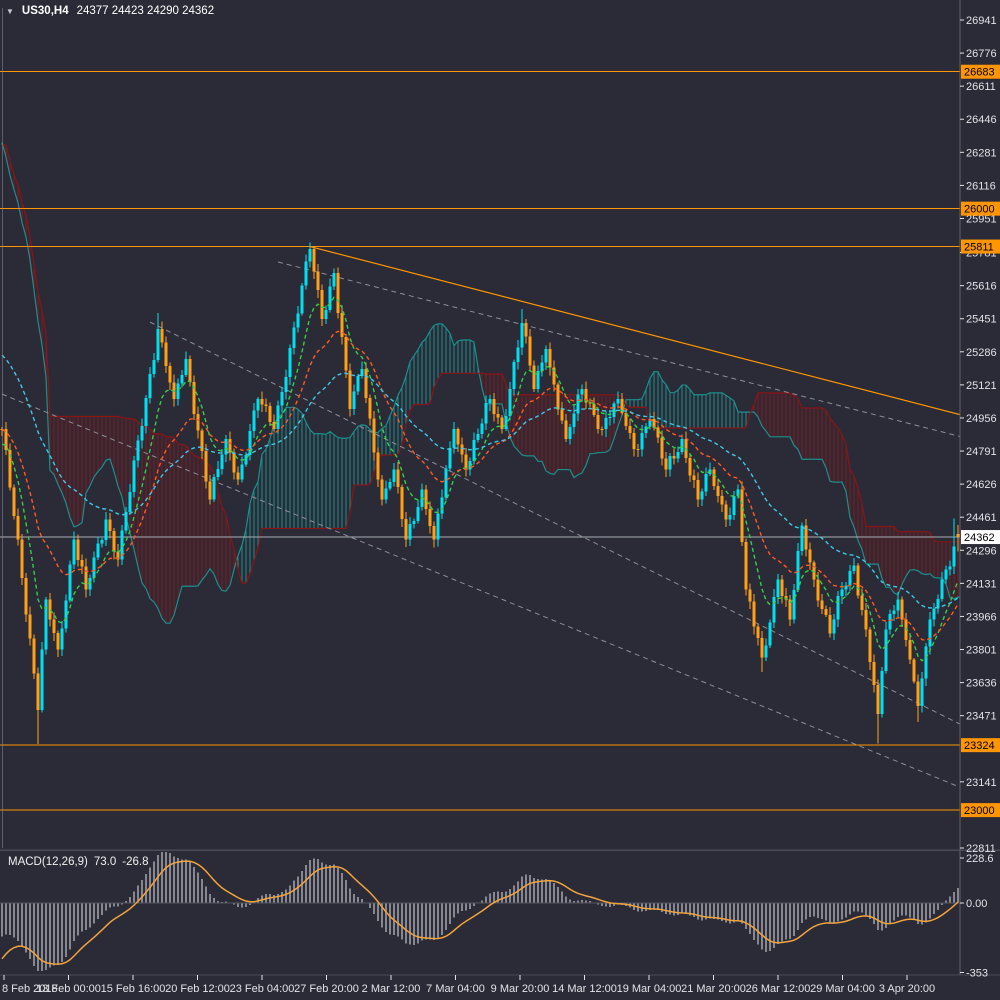 The width and height of the screenshot is (1000, 1000). What do you see at coordinates (135, 862) in the screenshot?
I see `macd-signal-value: -26.8` at bounding box center [135, 862].